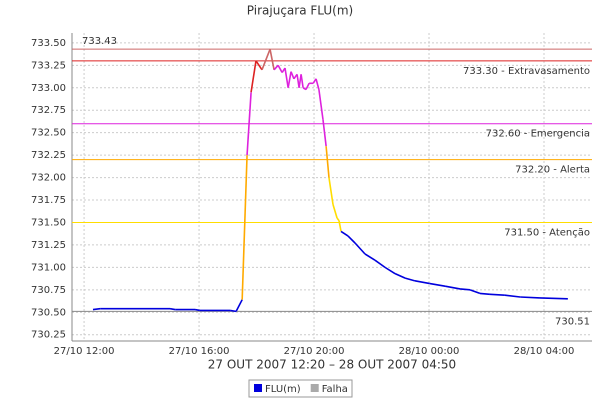 This screenshot has height=400, width=600. What do you see at coordinates (48, 290) in the screenshot?
I see `y-tick-label: 730.75` at bounding box center [48, 290].